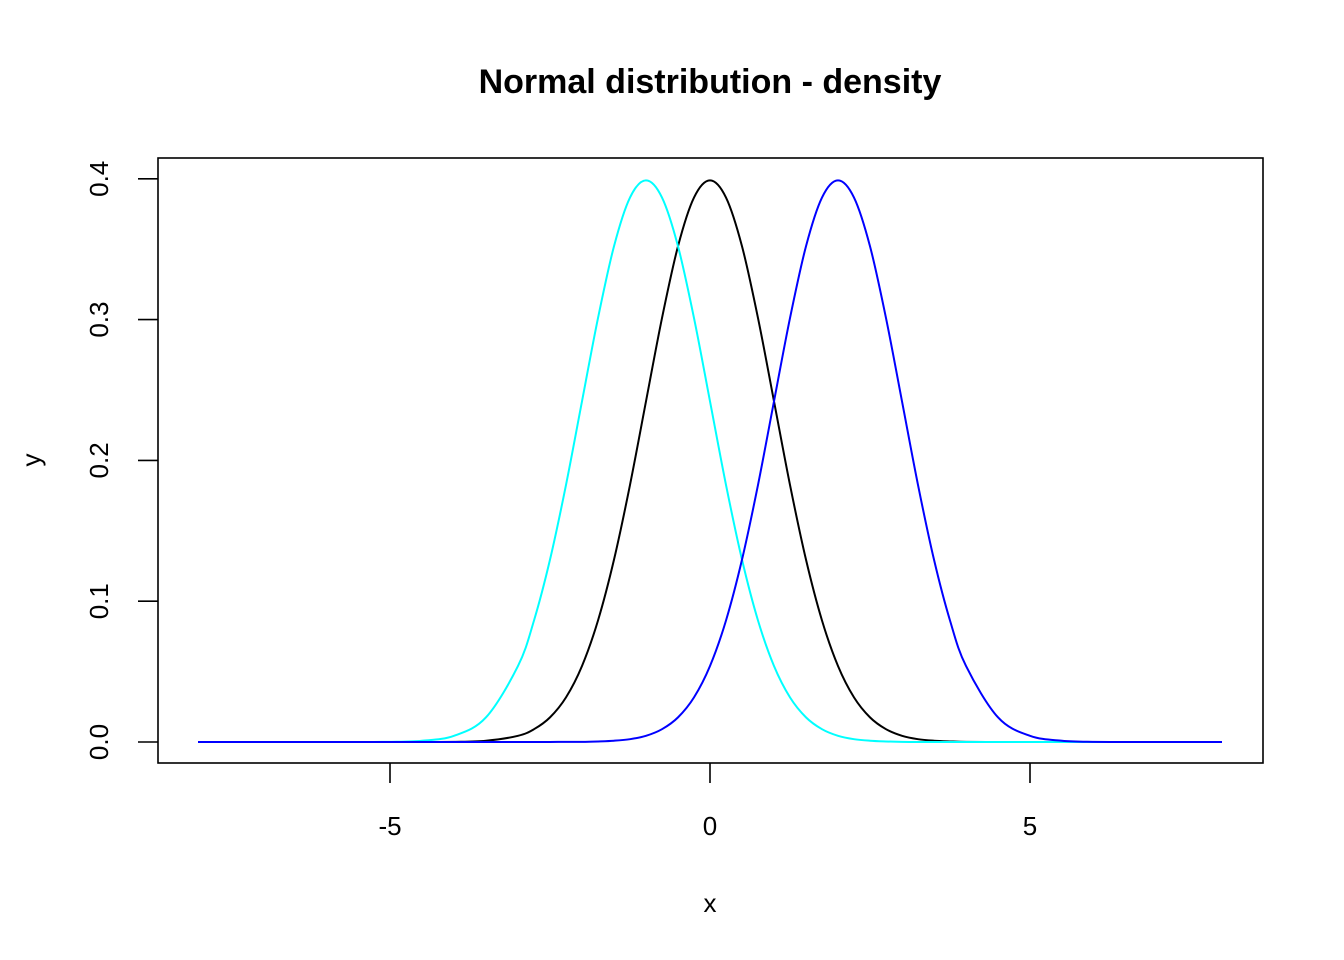 The width and height of the screenshot is (1344, 960). I want to click on y-axis: 0.0 0.1 0.2 0.3 0.4, so click(121, 460).